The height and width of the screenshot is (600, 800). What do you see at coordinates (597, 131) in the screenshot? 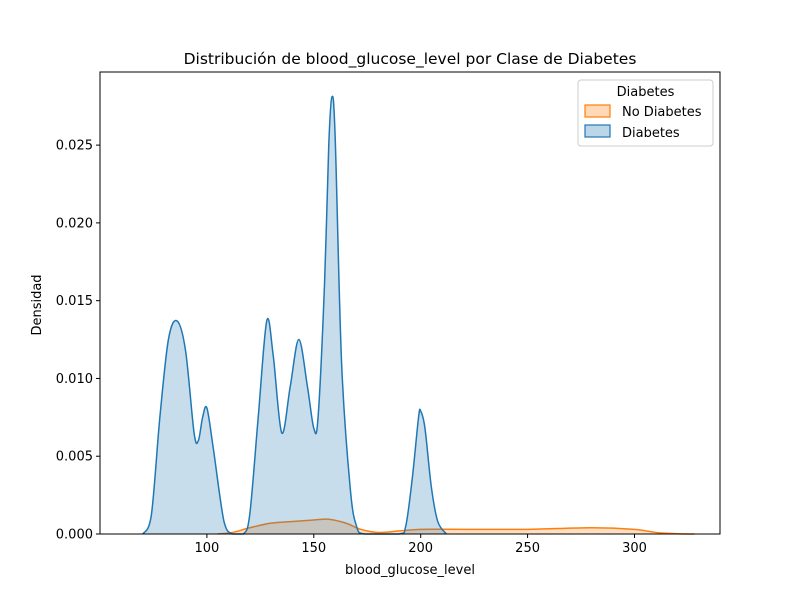
I see `legend-swatch-diabetes` at bounding box center [597, 131].